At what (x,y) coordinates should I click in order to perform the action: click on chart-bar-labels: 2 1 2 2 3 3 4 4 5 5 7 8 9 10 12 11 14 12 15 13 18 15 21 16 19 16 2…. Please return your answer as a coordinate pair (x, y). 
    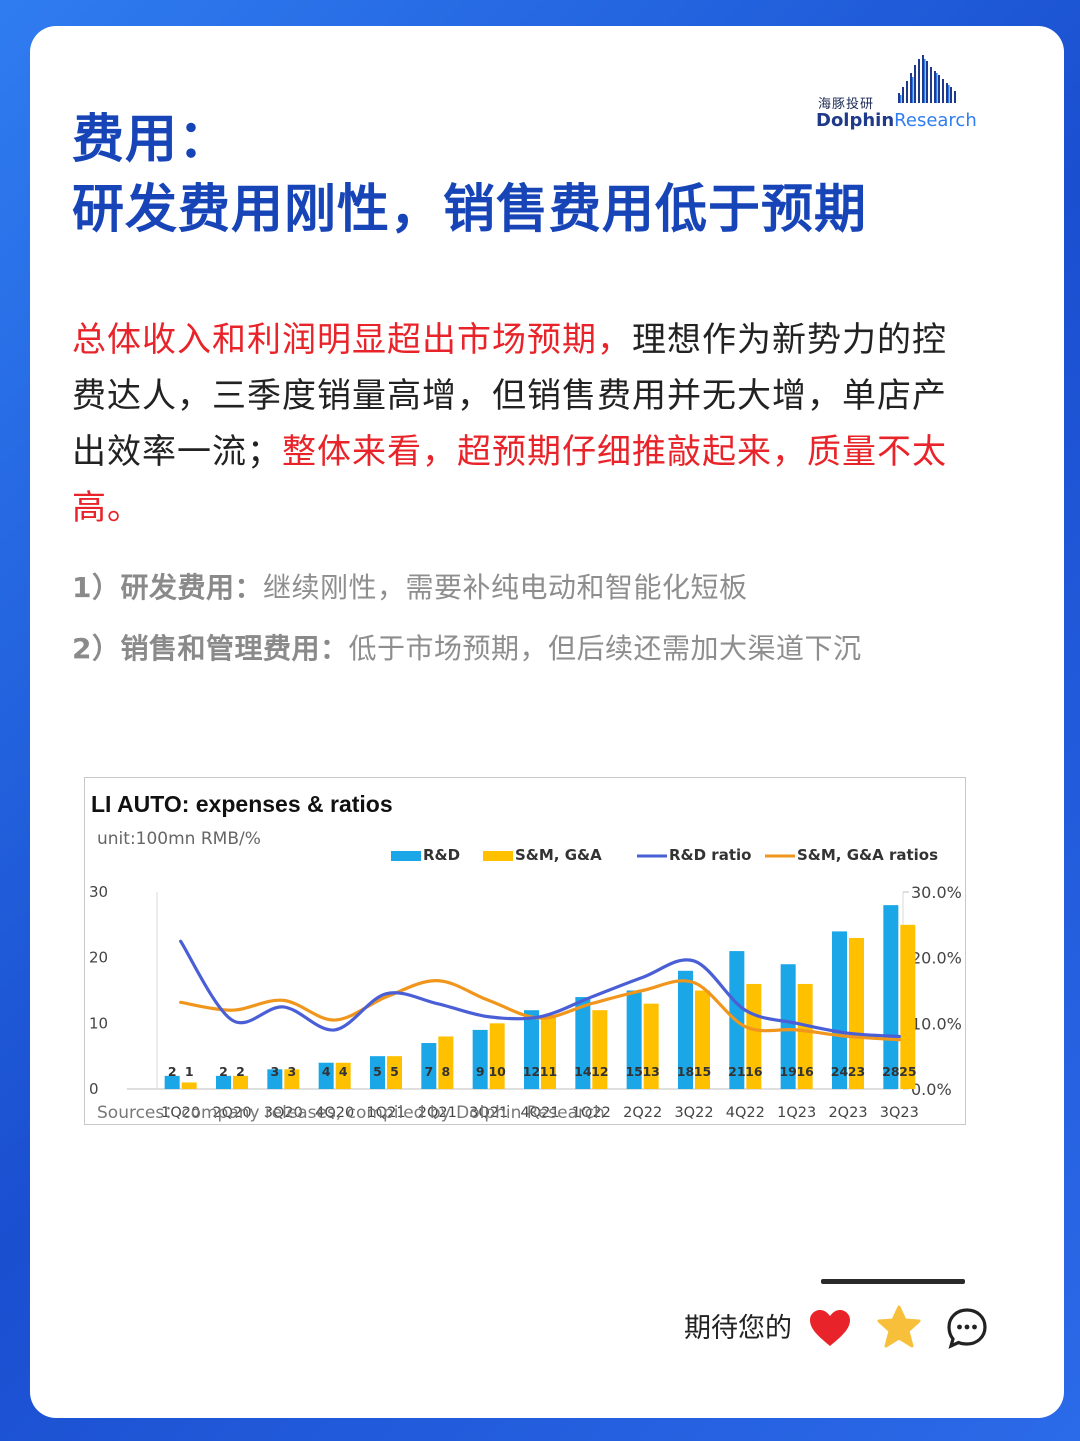
    Looking at the image, I should click on (542, 1071).